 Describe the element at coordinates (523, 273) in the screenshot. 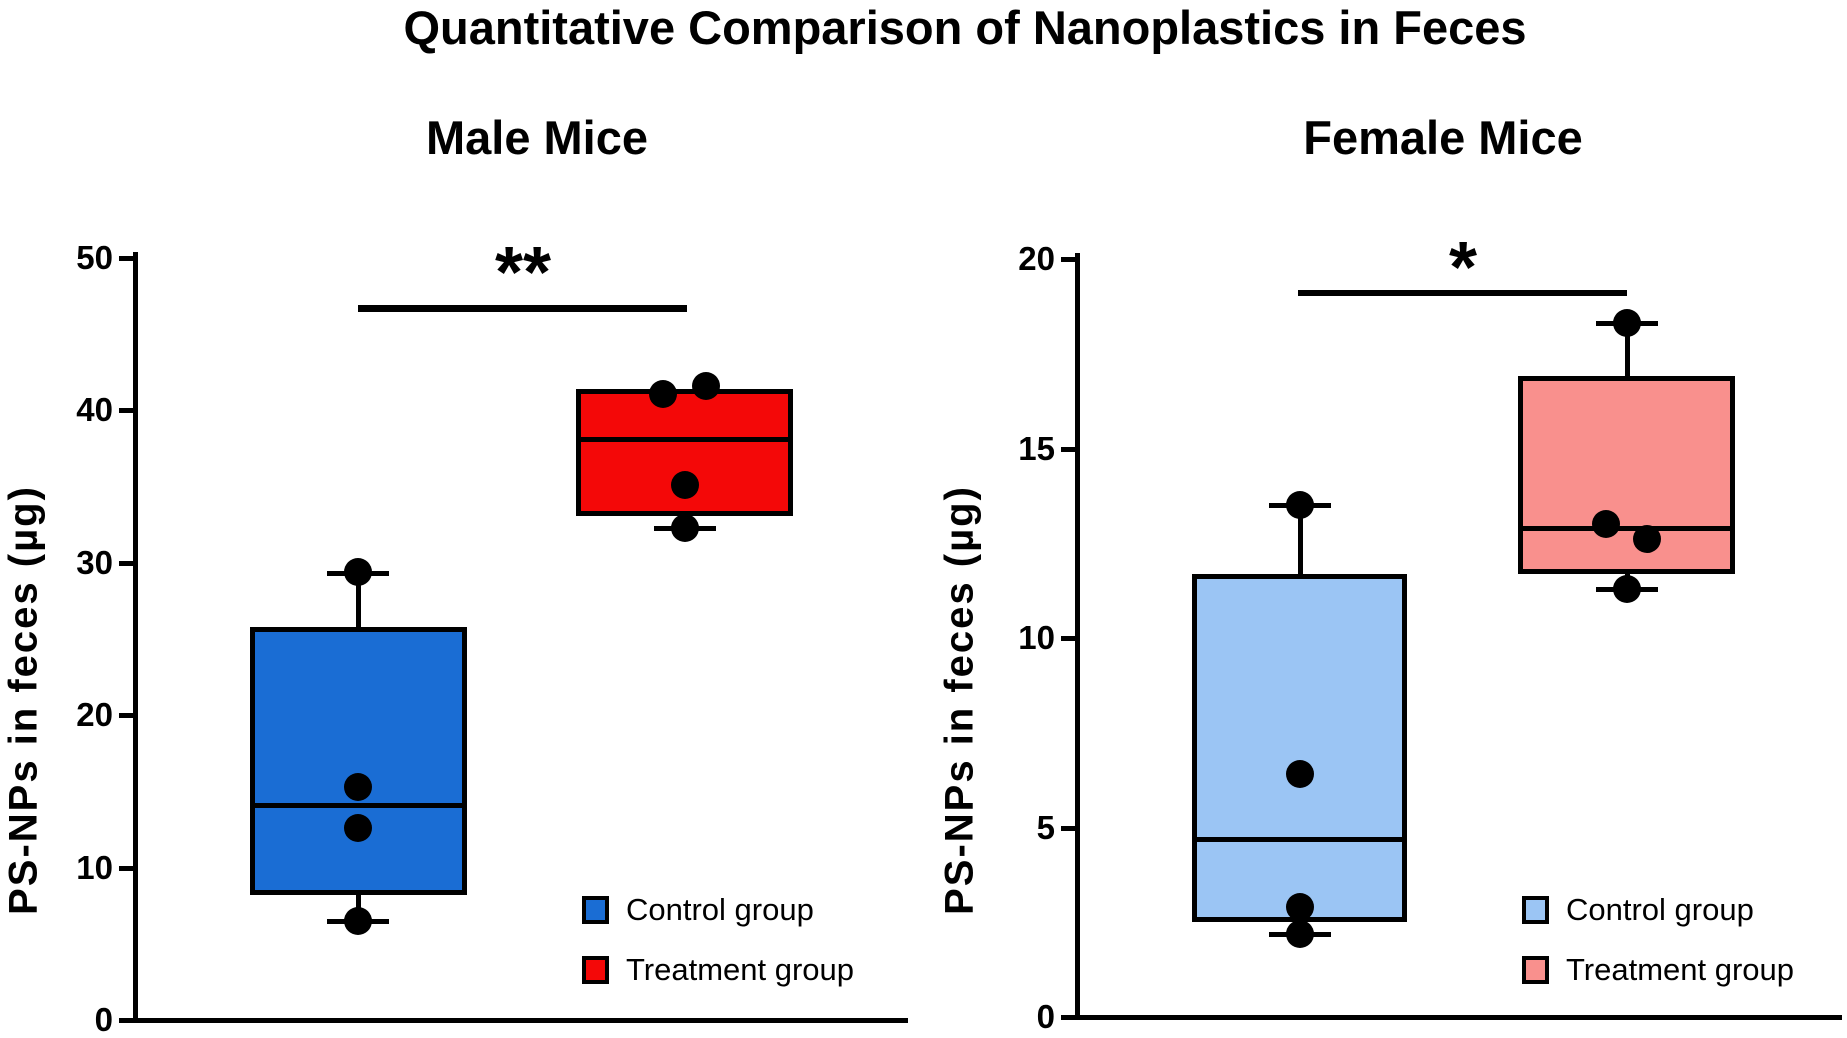

I see `significance-label-male: **` at that location.